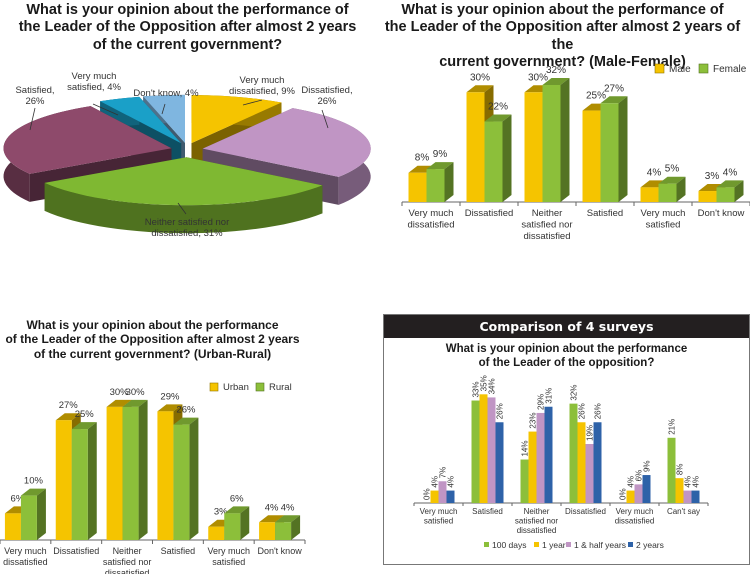  I want to click on data-label: 19%, so click(589, 433).